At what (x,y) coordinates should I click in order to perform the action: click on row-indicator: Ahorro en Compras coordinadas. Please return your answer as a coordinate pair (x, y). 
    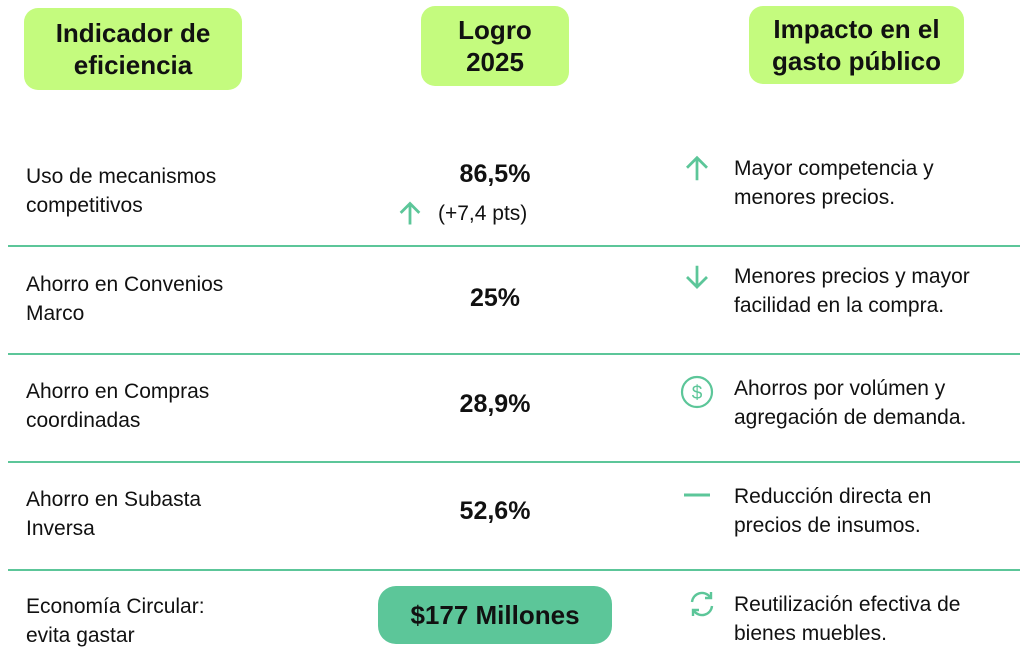
    Looking at the image, I should click on (118, 406).